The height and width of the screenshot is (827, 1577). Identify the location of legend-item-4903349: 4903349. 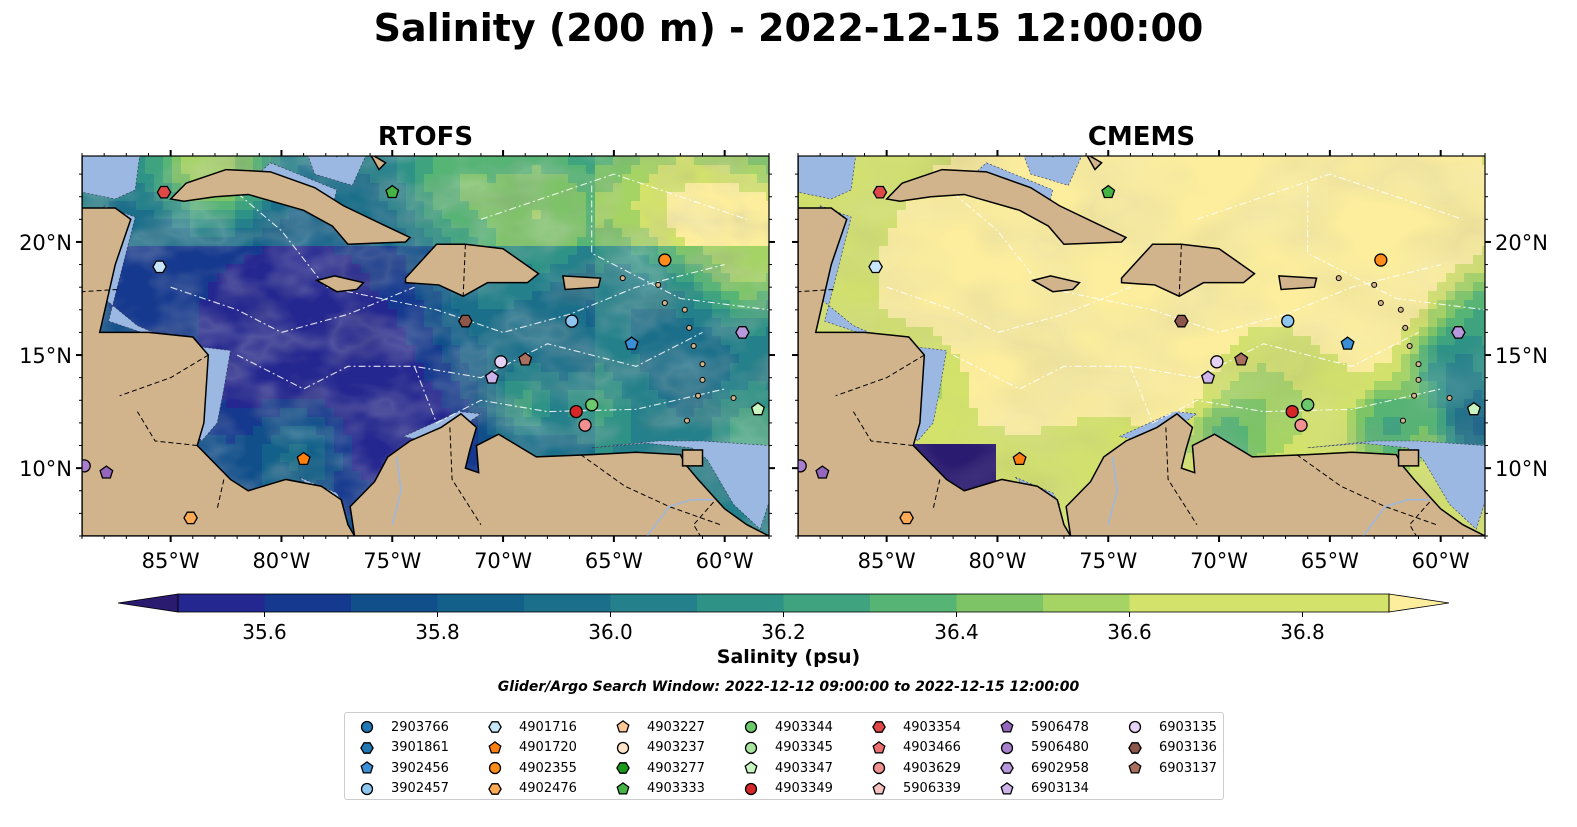
(787, 789).